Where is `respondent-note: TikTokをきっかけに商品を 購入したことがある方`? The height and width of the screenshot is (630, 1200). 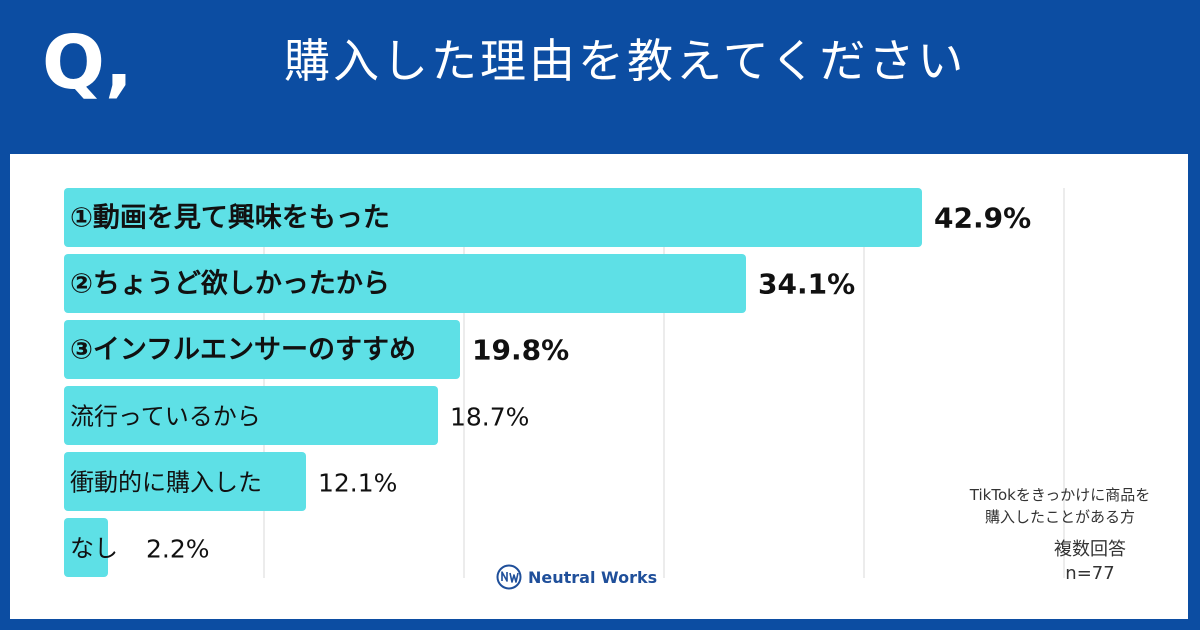 respondent-note: TikTokをきっかけに商品を 購入したことがある方 is located at coordinates (1060, 506).